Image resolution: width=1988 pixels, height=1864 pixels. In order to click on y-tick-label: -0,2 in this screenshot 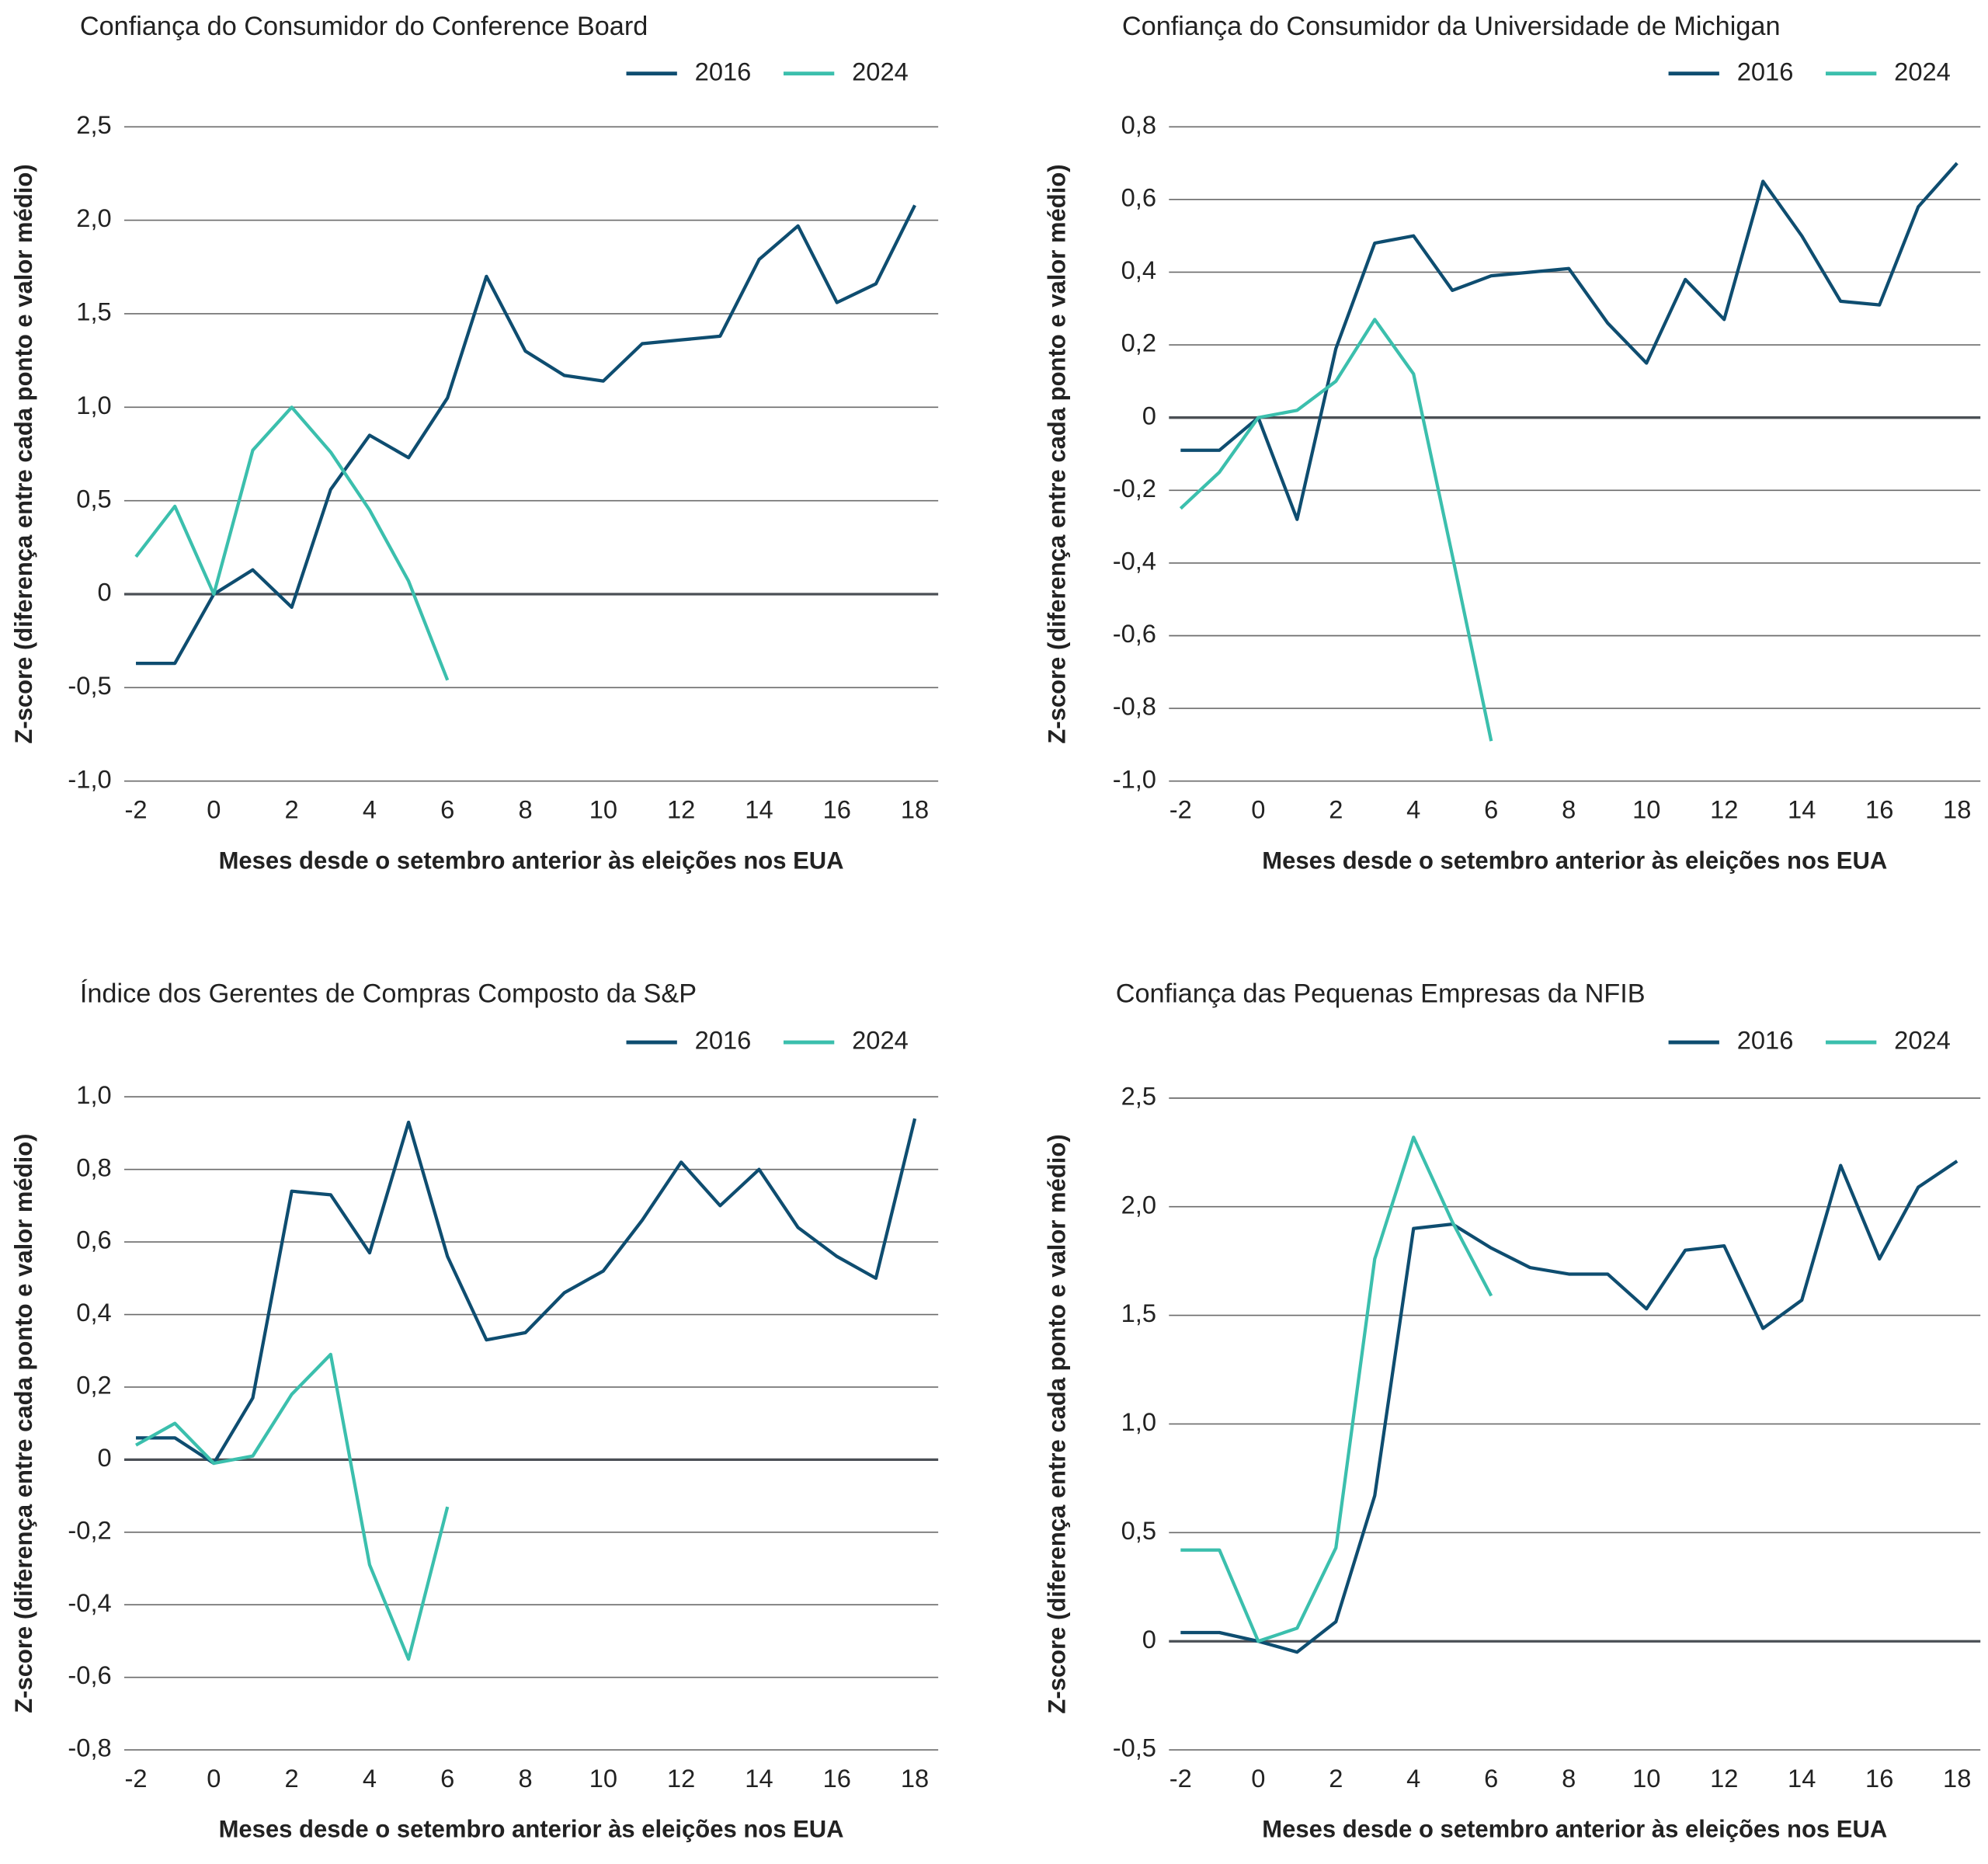, I will do `click(89, 1529)`.